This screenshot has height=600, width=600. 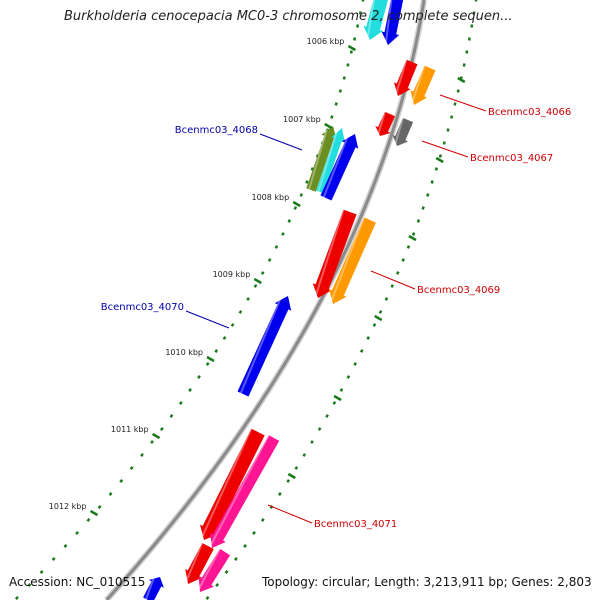 I want to click on gene-pink-bottom-body, so click(x=214, y=570).